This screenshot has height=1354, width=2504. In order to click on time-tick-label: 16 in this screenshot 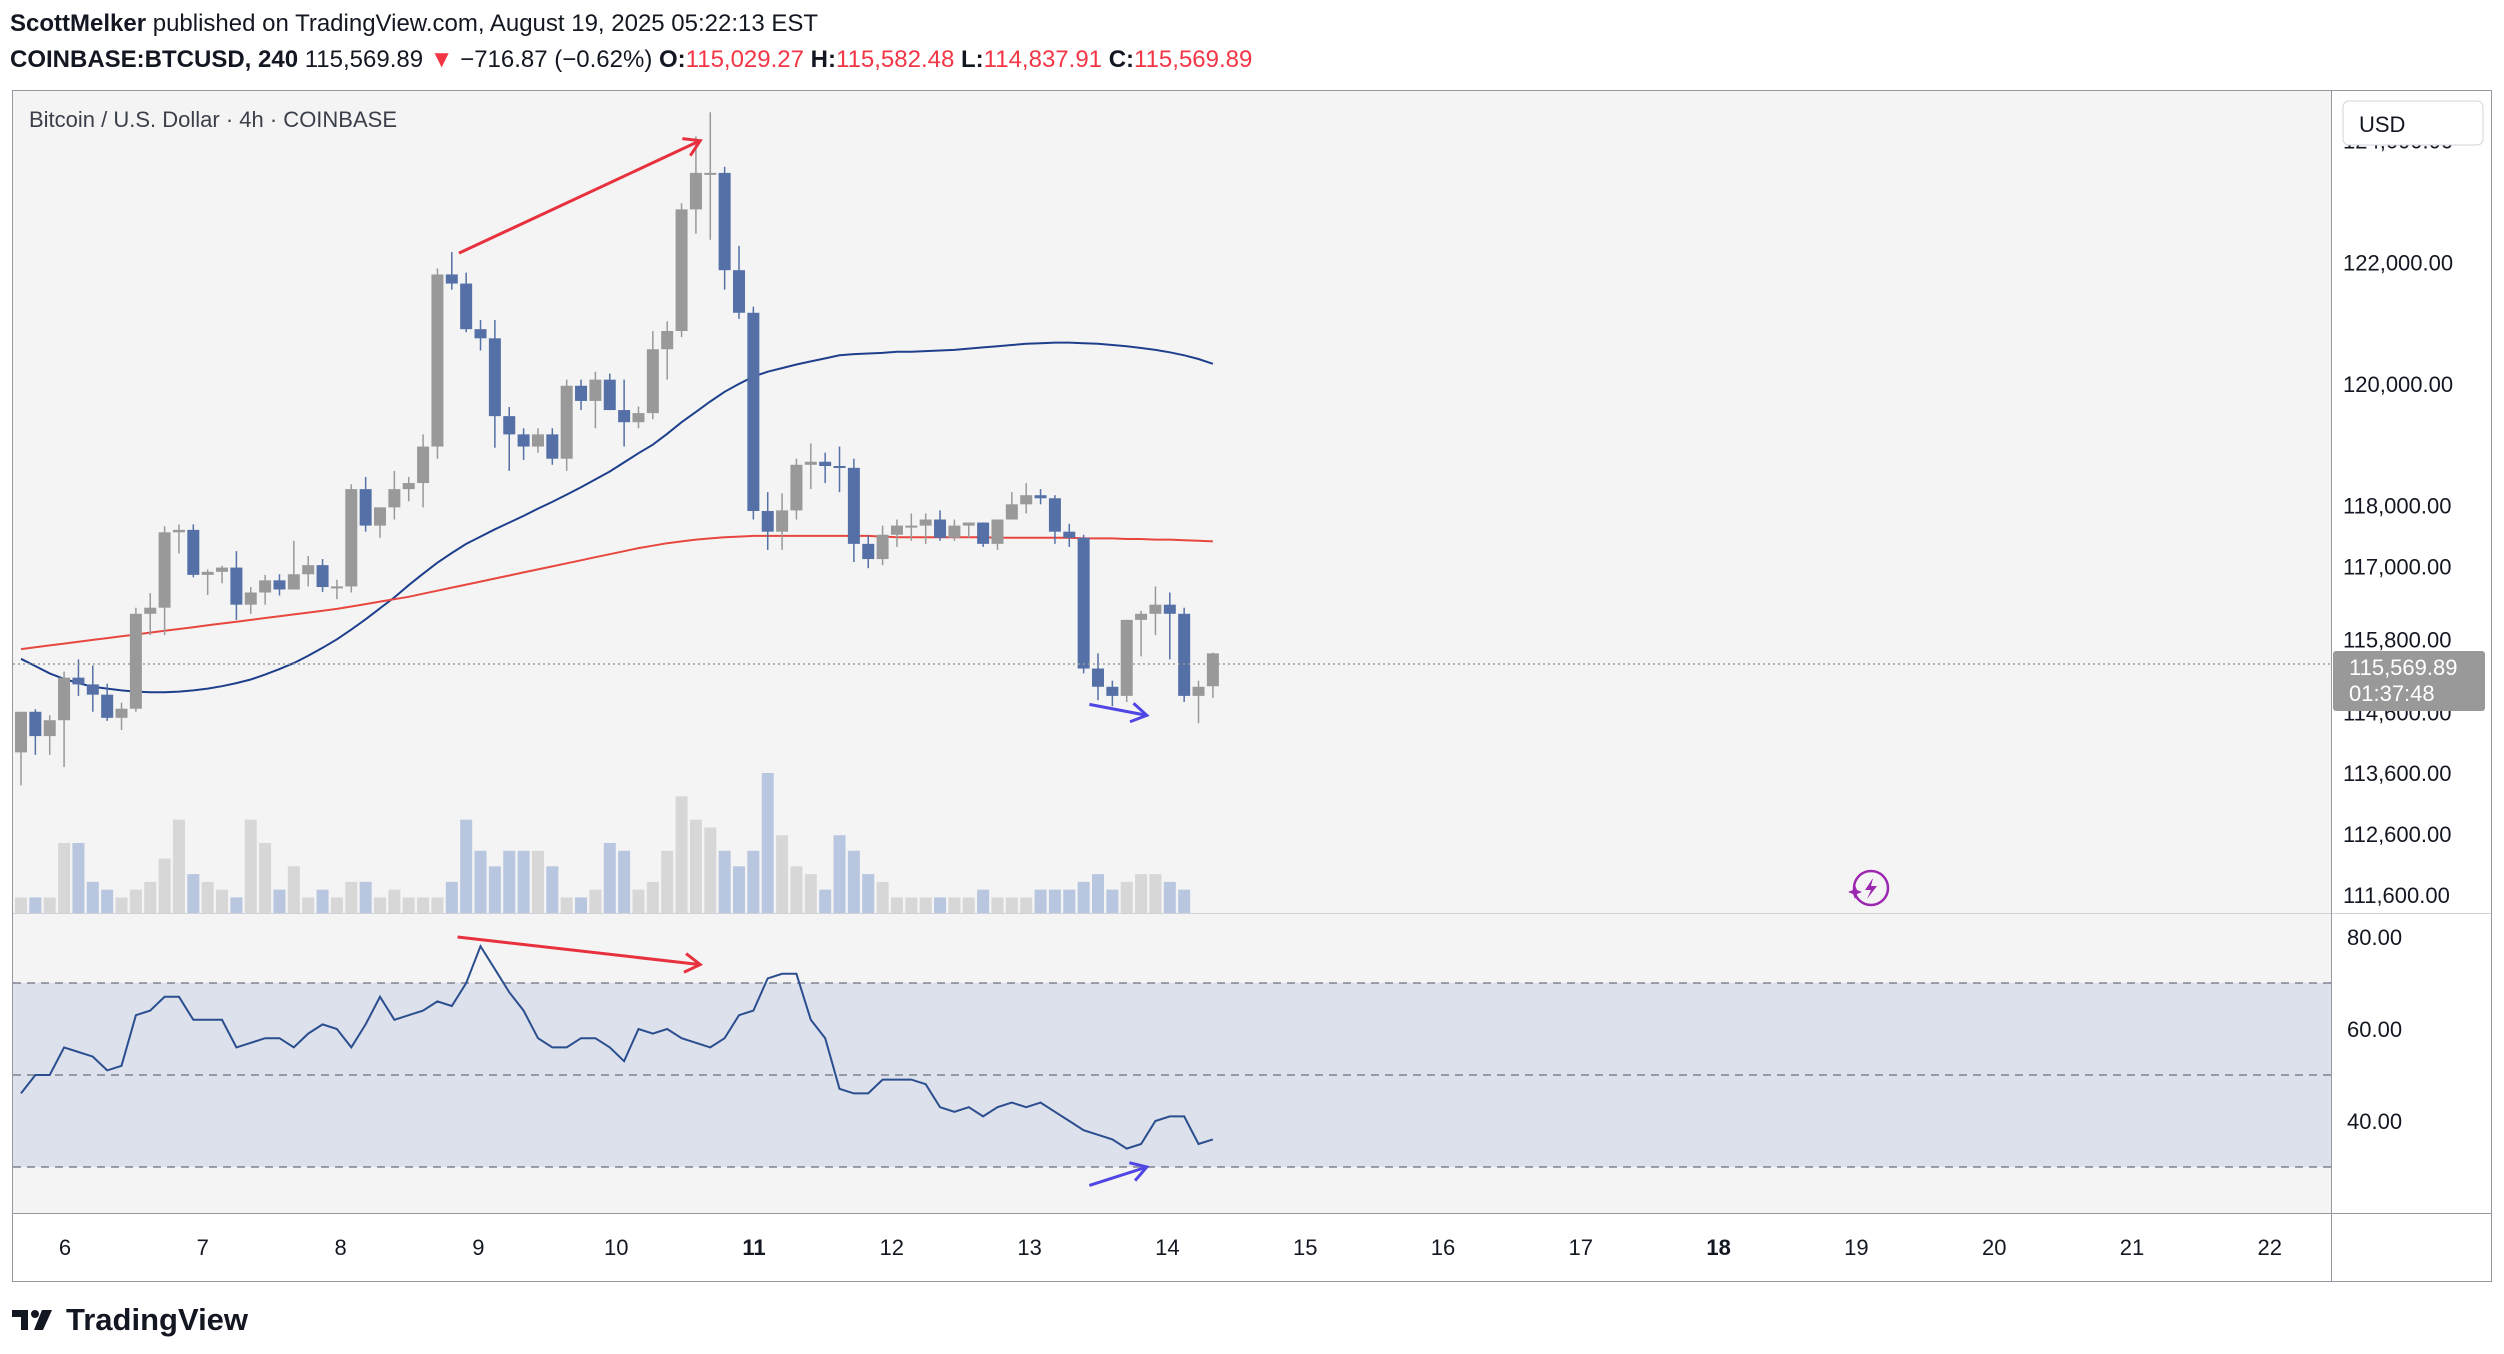, I will do `click(1443, 1247)`.